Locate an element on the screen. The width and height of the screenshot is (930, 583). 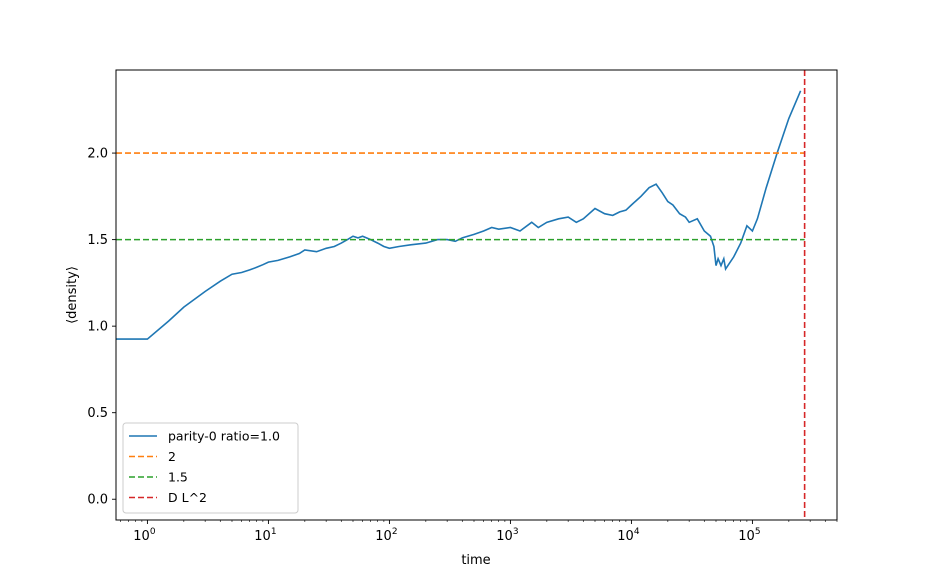
y-tick-label: 0.5 is located at coordinates (97, 413).